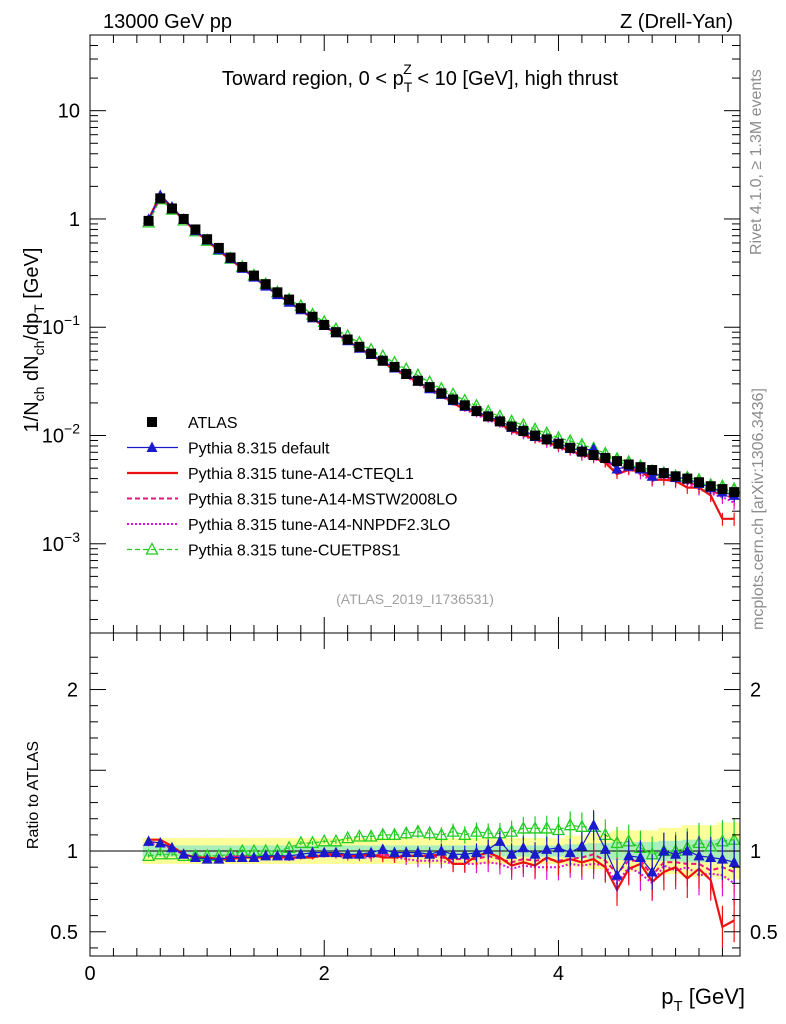  I want to click on ratio-ytick-label-left: 2, so click(72, 691).